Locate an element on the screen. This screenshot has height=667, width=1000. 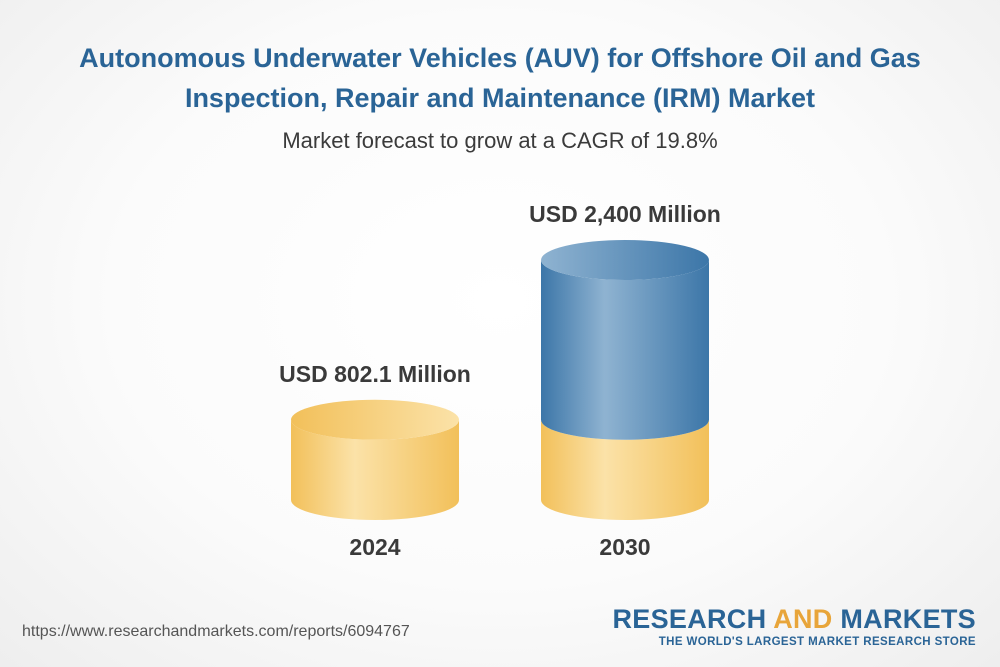
bar-2030: USD 2,400 Million 2030 is located at coordinates (625, 380).